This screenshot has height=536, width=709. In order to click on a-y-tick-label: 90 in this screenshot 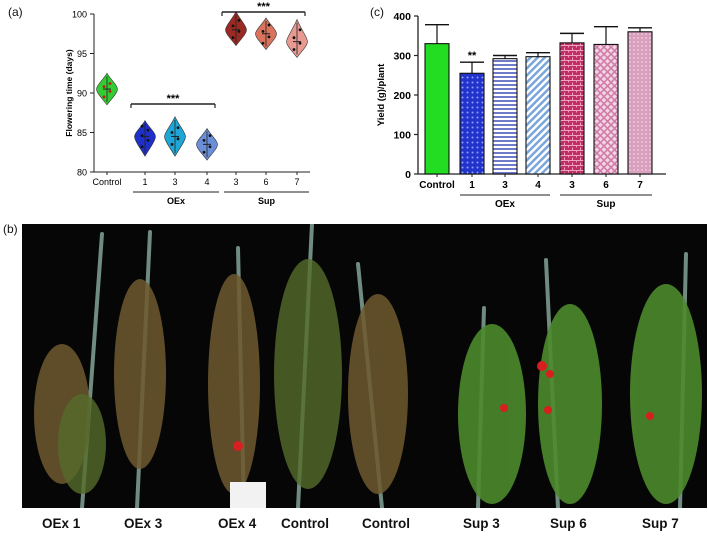, I will do `click(82, 94)`.